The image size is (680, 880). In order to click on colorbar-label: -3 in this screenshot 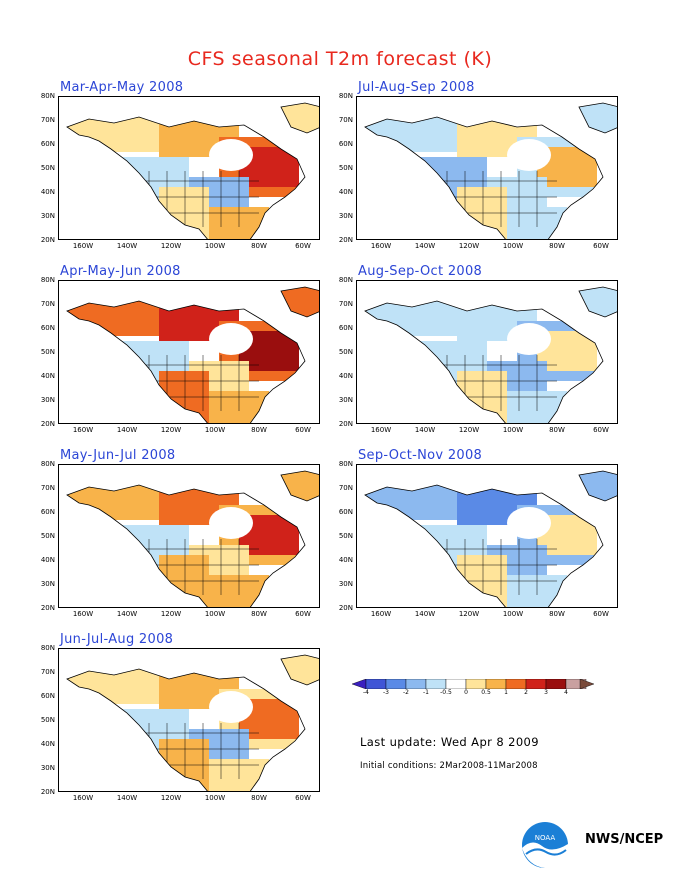, I will do `click(386, 692)`.